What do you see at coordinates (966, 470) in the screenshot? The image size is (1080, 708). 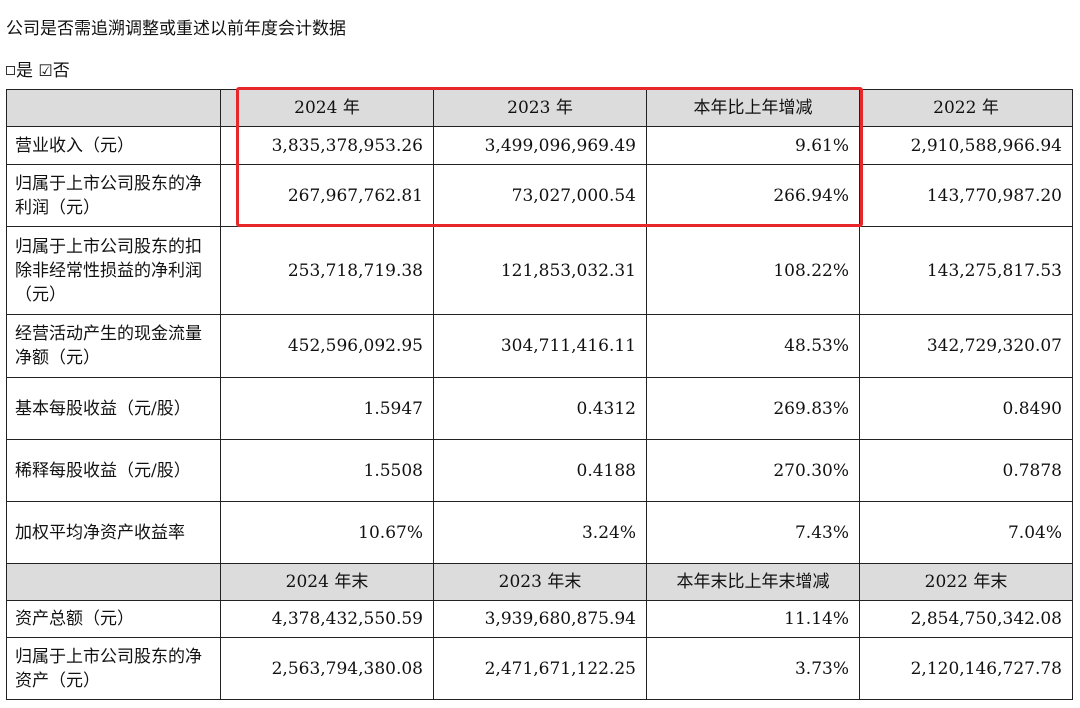 I see `value-cell: 0.7878` at bounding box center [966, 470].